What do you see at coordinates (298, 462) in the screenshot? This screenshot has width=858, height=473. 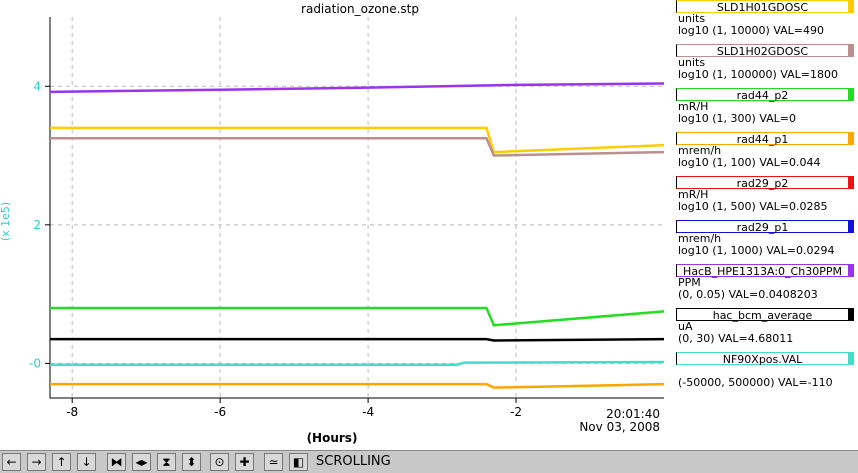 I see `restore-button: ◧` at bounding box center [298, 462].